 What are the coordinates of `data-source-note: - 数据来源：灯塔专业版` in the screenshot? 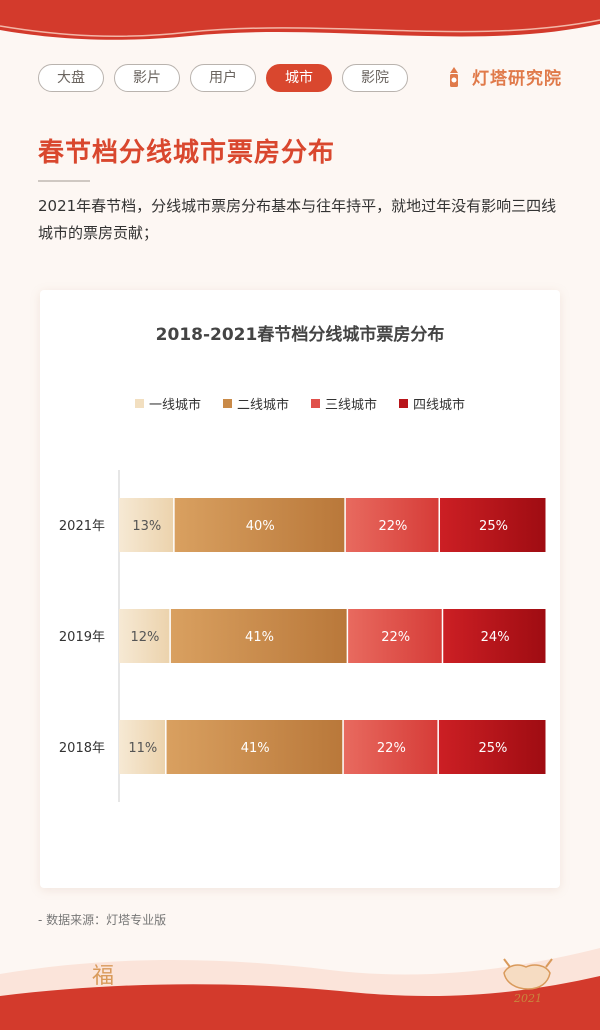 It's located at (102, 920).